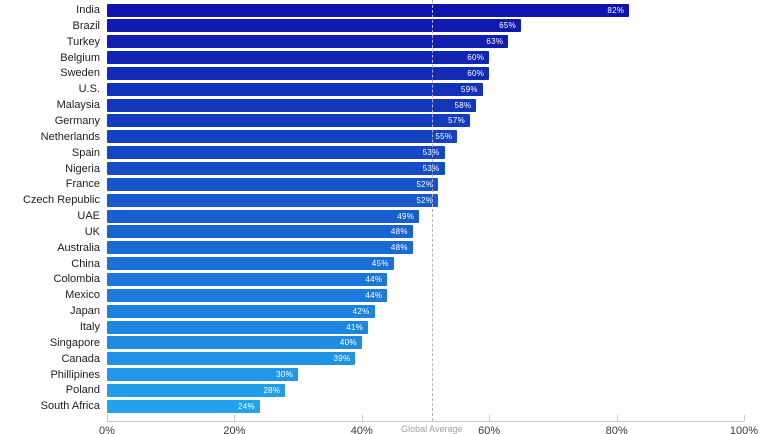  What do you see at coordinates (241, 311) in the screenshot?
I see `bar: 42%` at bounding box center [241, 311].